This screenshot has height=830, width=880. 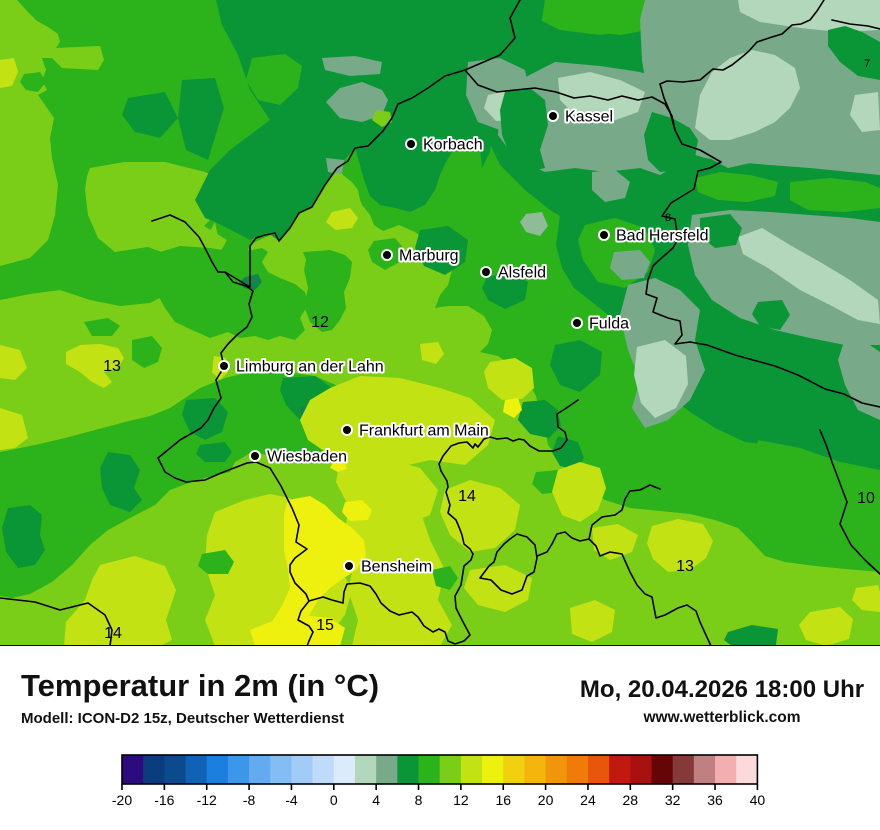 What do you see at coordinates (867, 64) in the screenshot?
I see `svg-text: 7` at bounding box center [867, 64].